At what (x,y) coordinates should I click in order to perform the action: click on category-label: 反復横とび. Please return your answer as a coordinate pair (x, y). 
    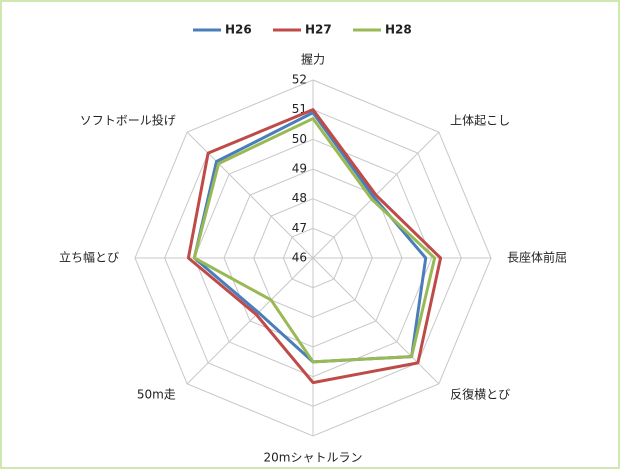
    Looking at the image, I should click on (480, 394).